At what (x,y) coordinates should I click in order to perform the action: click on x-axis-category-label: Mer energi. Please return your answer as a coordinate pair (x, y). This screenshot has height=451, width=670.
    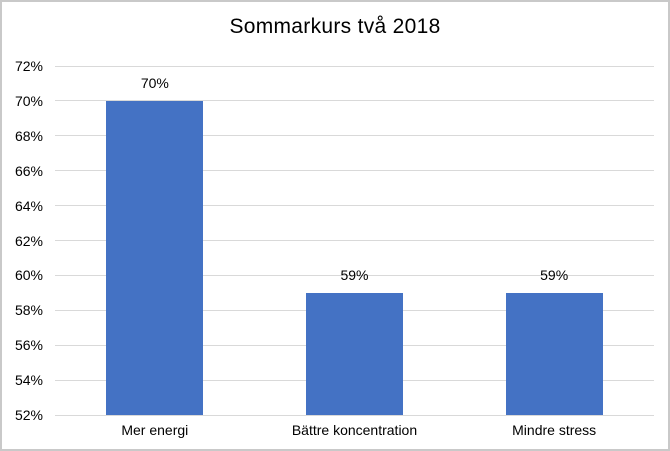
    Looking at the image, I should click on (155, 430).